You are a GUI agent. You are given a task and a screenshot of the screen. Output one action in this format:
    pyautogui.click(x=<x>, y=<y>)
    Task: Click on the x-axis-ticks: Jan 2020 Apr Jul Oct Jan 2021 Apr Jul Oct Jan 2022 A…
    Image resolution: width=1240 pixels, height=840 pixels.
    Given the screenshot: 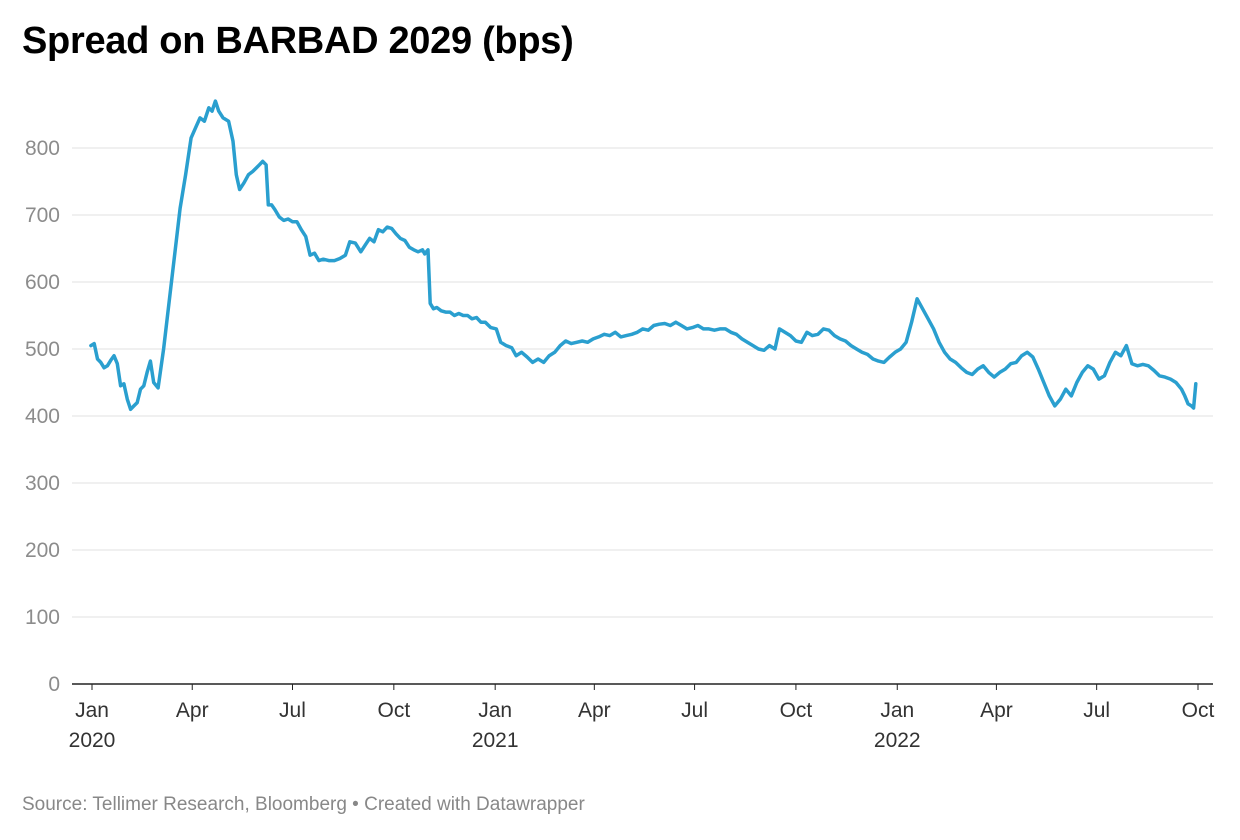 What is the action you would take?
    pyautogui.click(x=642, y=718)
    